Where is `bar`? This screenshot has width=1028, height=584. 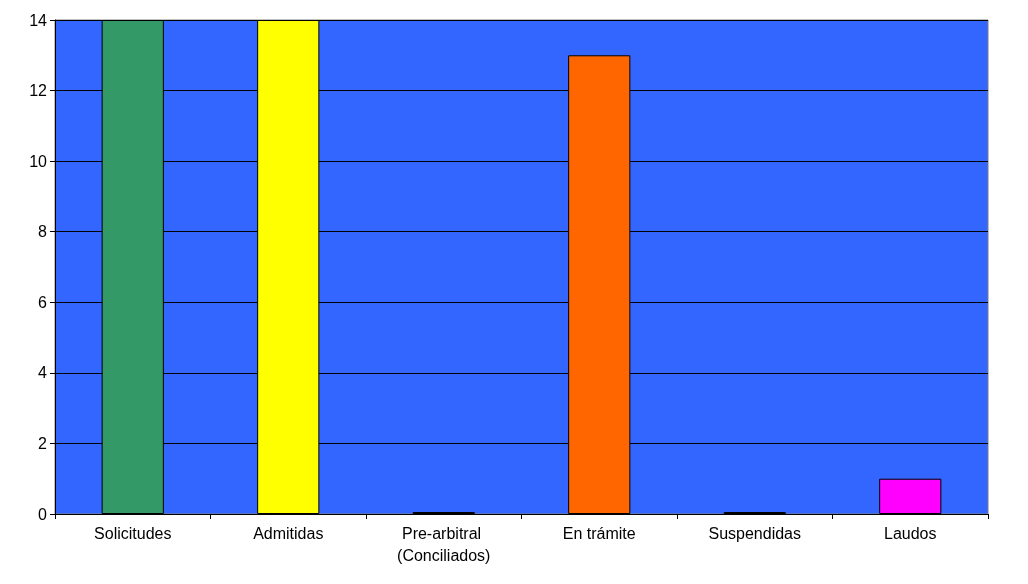 bar is located at coordinates (910, 496).